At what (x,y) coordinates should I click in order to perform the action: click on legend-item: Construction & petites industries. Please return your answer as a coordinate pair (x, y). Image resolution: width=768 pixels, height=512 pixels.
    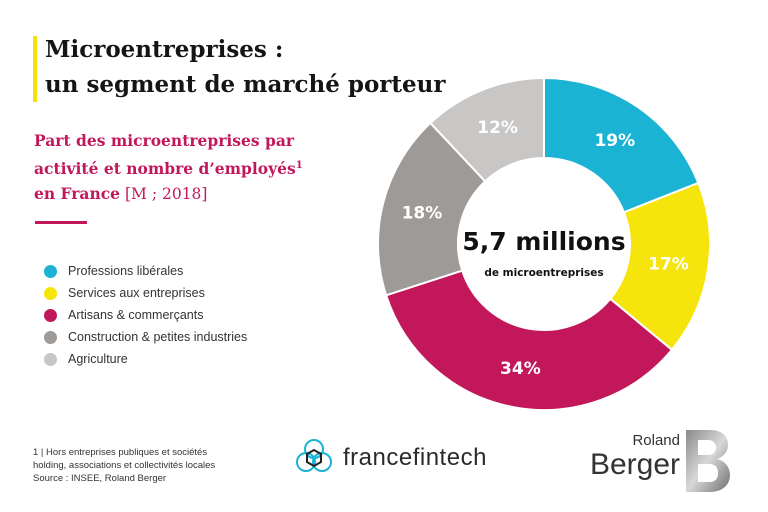
    Looking at the image, I should click on (145, 337).